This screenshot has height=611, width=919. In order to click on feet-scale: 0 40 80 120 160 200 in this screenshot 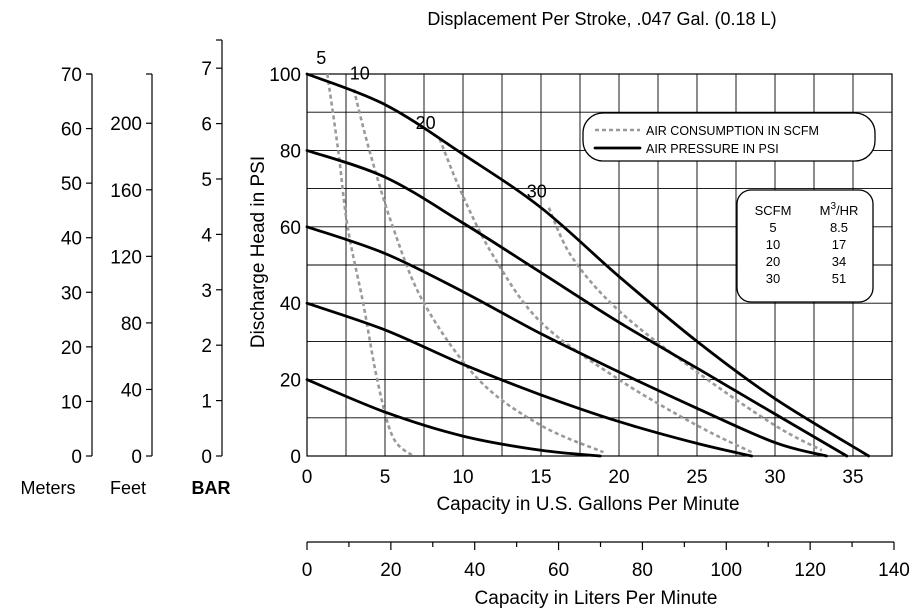, I will do `click(131, 270)`.